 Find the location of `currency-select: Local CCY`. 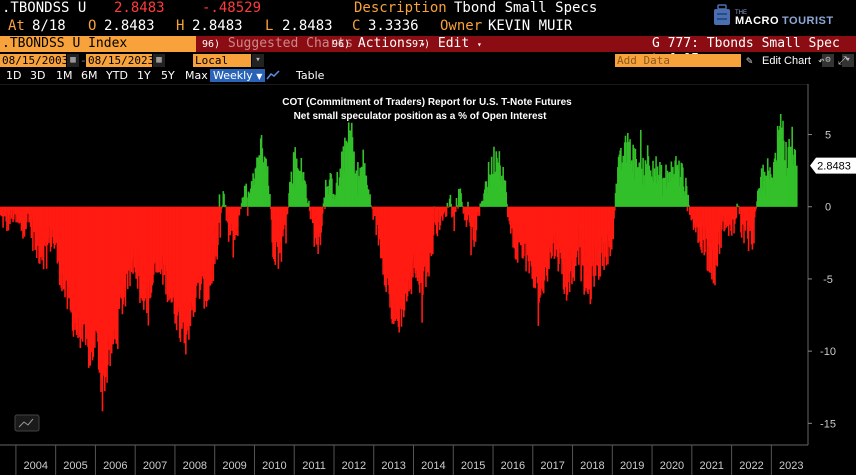

currency-select: Local CCY is located at coordinates (222, 67).